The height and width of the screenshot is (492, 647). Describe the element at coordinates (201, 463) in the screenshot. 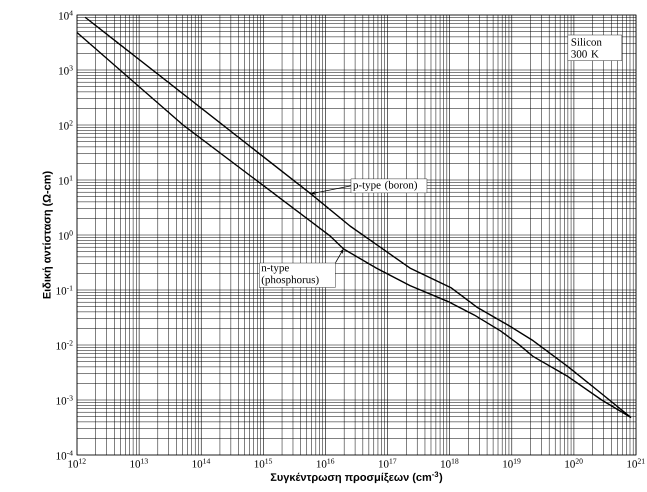

I see `x-tick-label: 10$^{14}$` at that location.